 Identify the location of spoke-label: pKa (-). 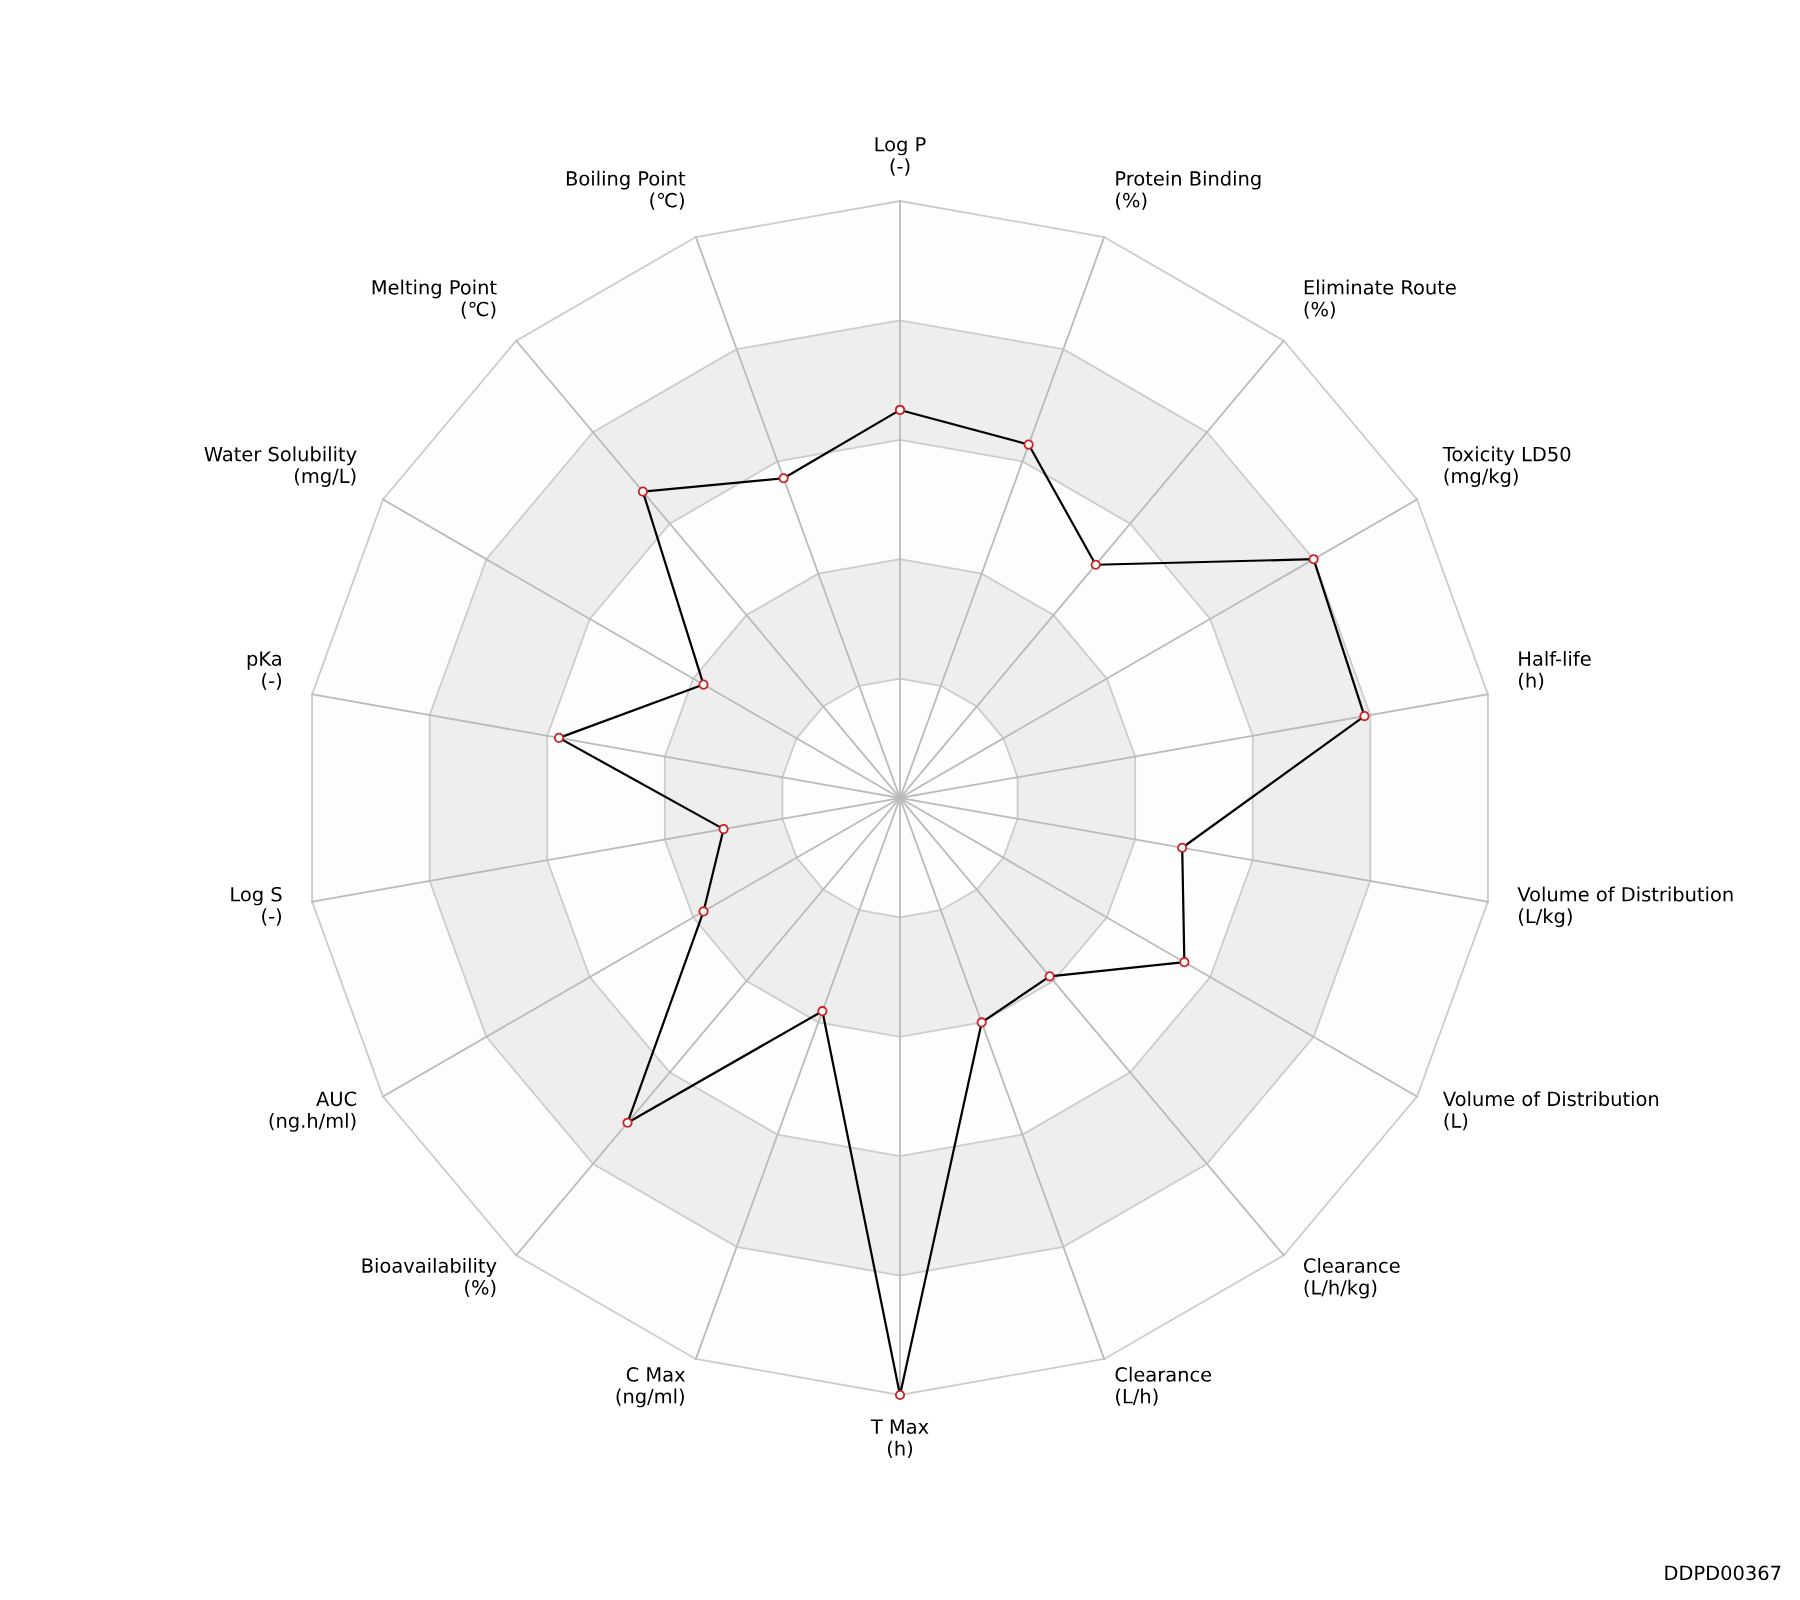
(264, 671).